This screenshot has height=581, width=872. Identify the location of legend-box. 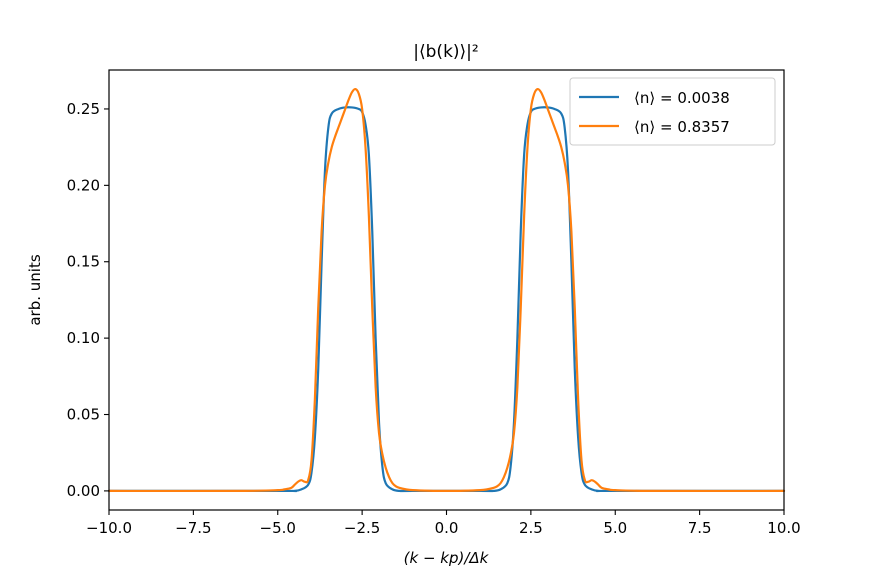
(672, 111).